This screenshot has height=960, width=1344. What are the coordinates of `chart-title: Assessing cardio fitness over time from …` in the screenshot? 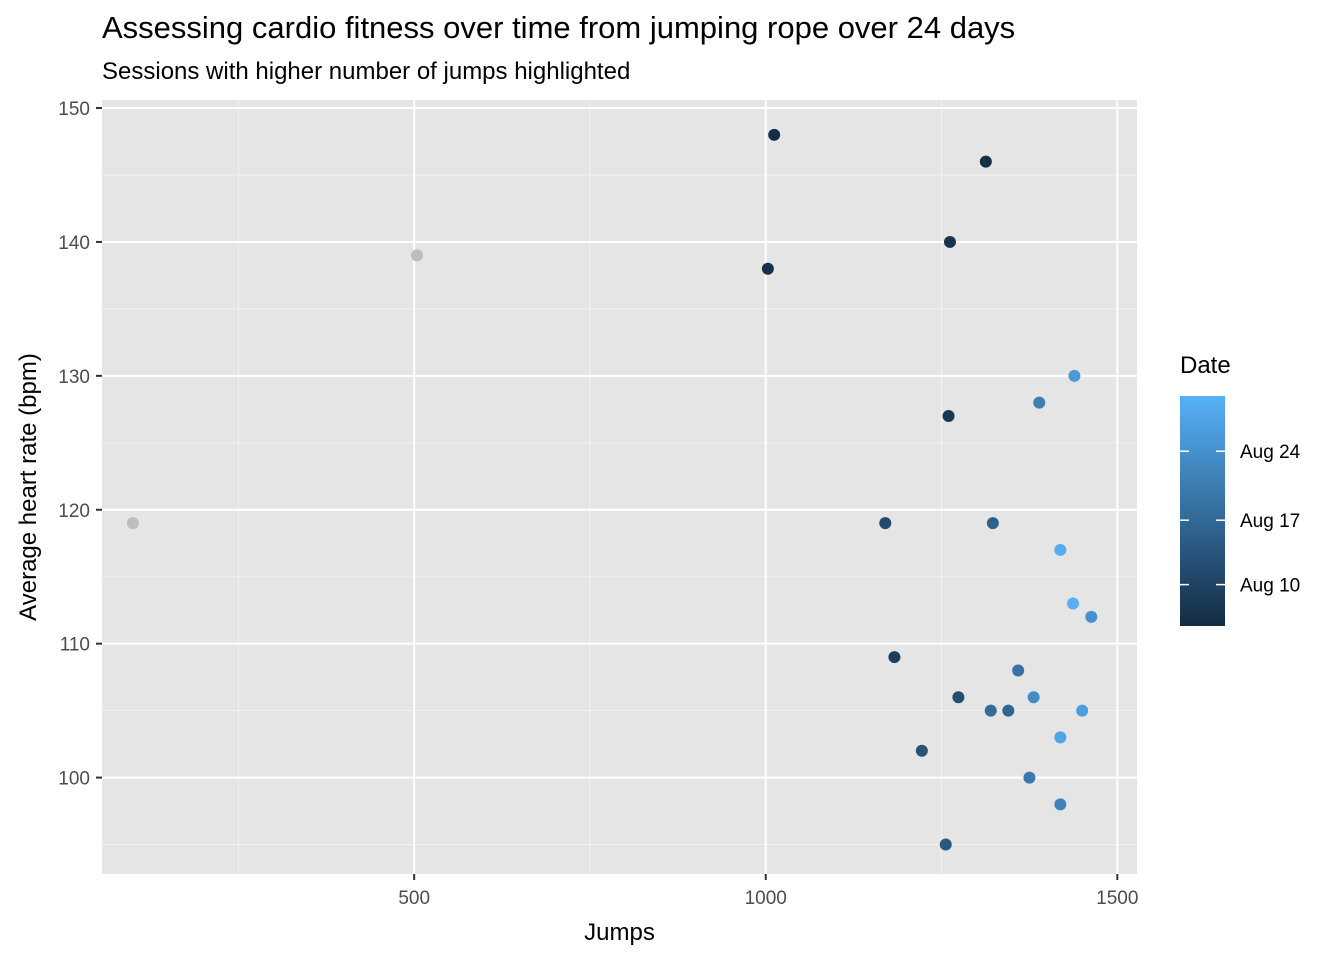 It's located at (559, 27).